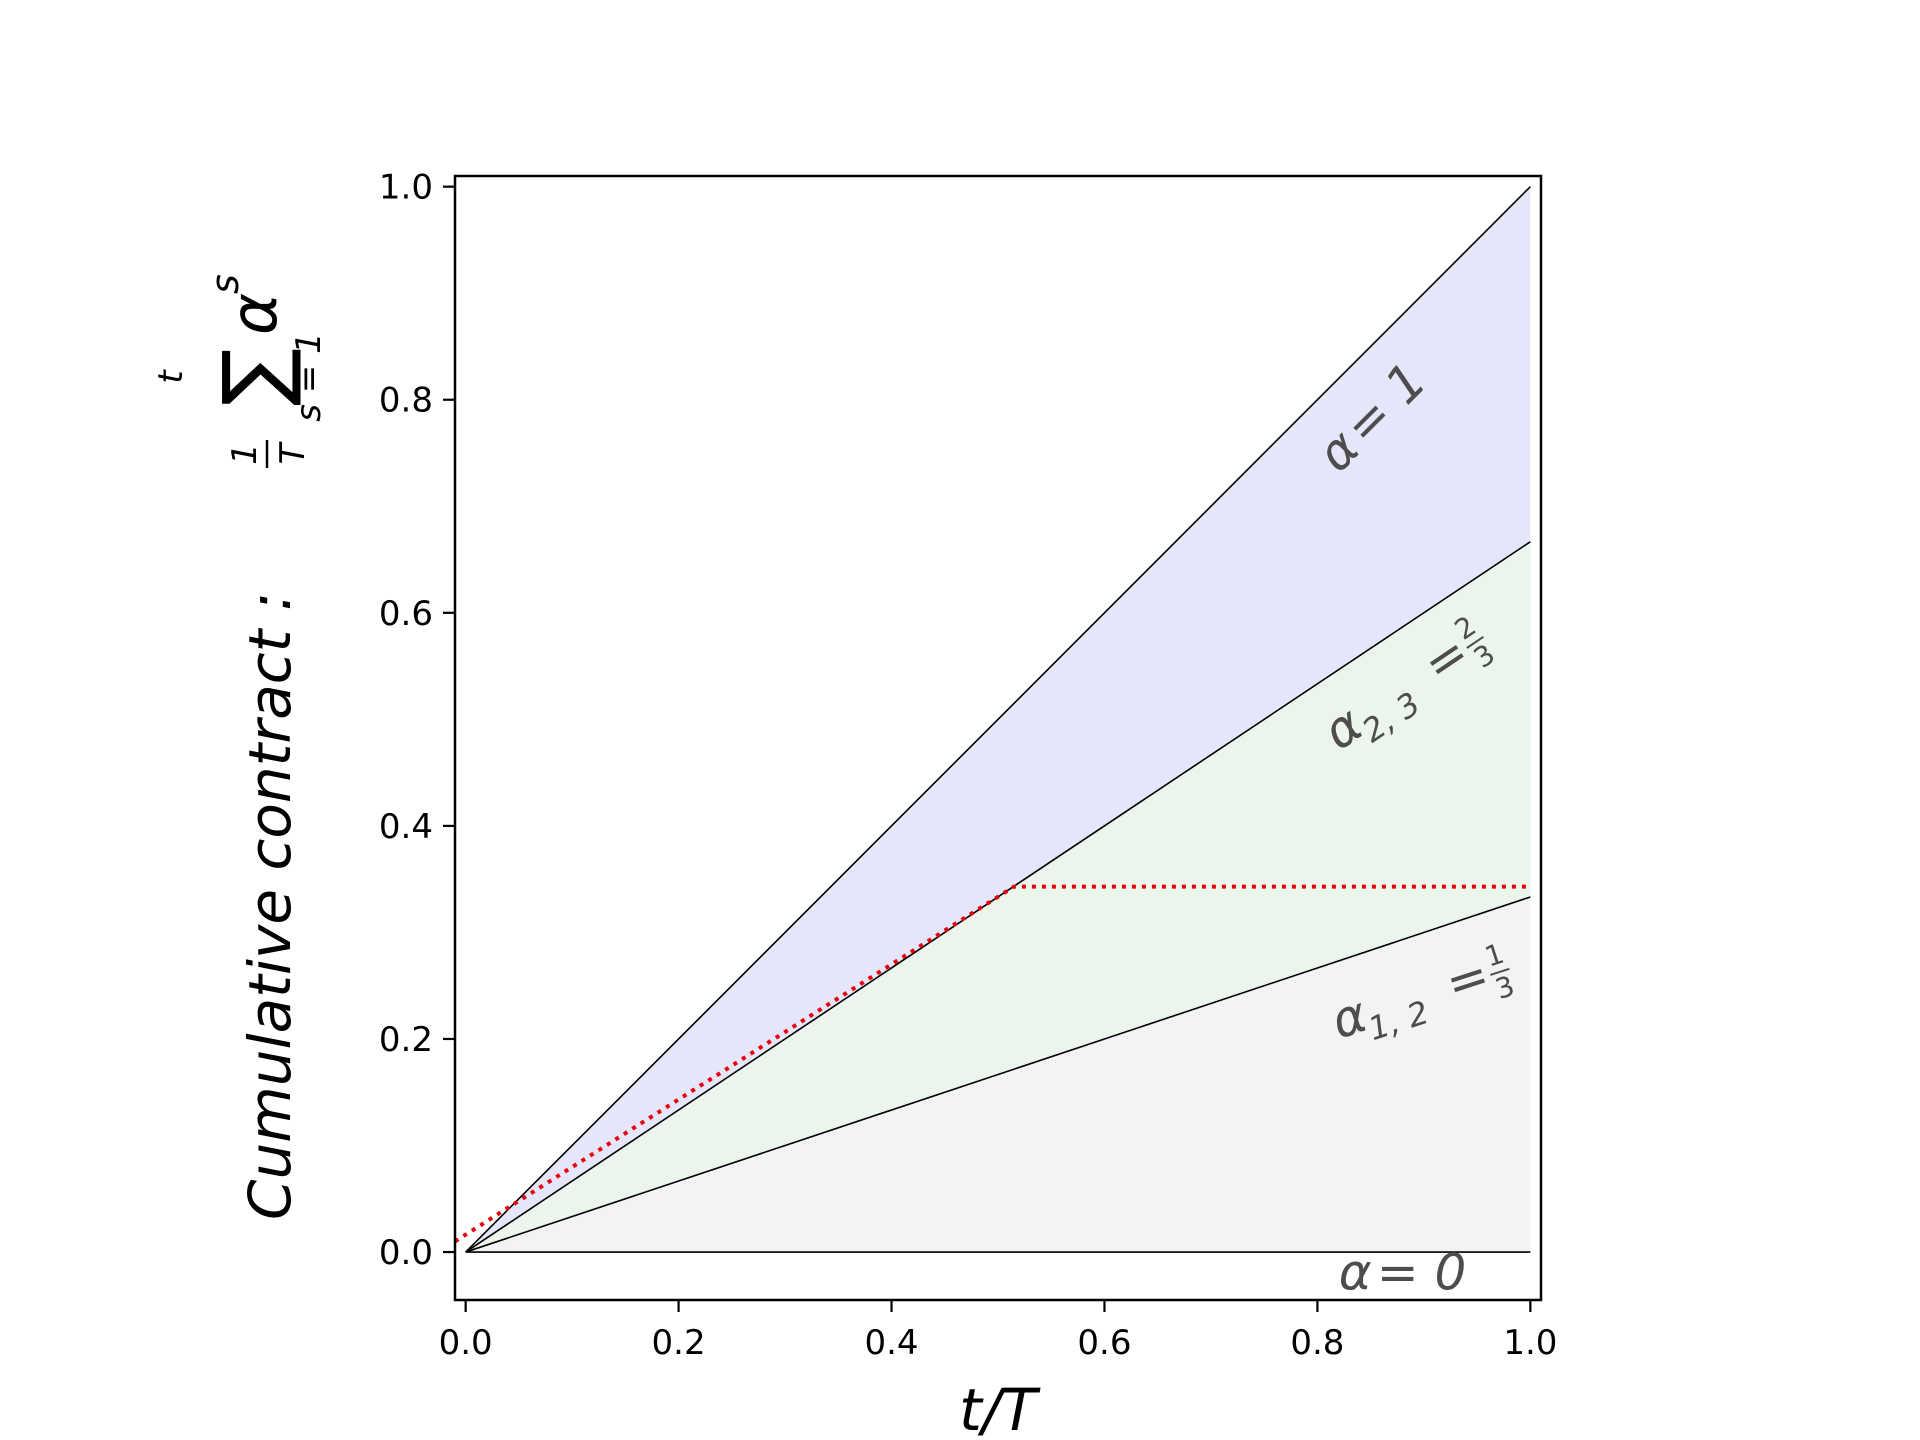 This screenshot has height=1440, width=1920. I want to click on x-tick-label: 0.8, so click(1317, 1343).